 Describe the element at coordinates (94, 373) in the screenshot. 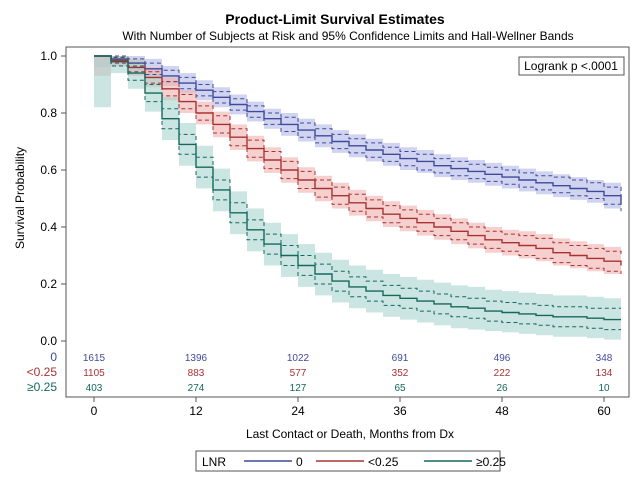

I see `at-risk-count: 1105` at that location.